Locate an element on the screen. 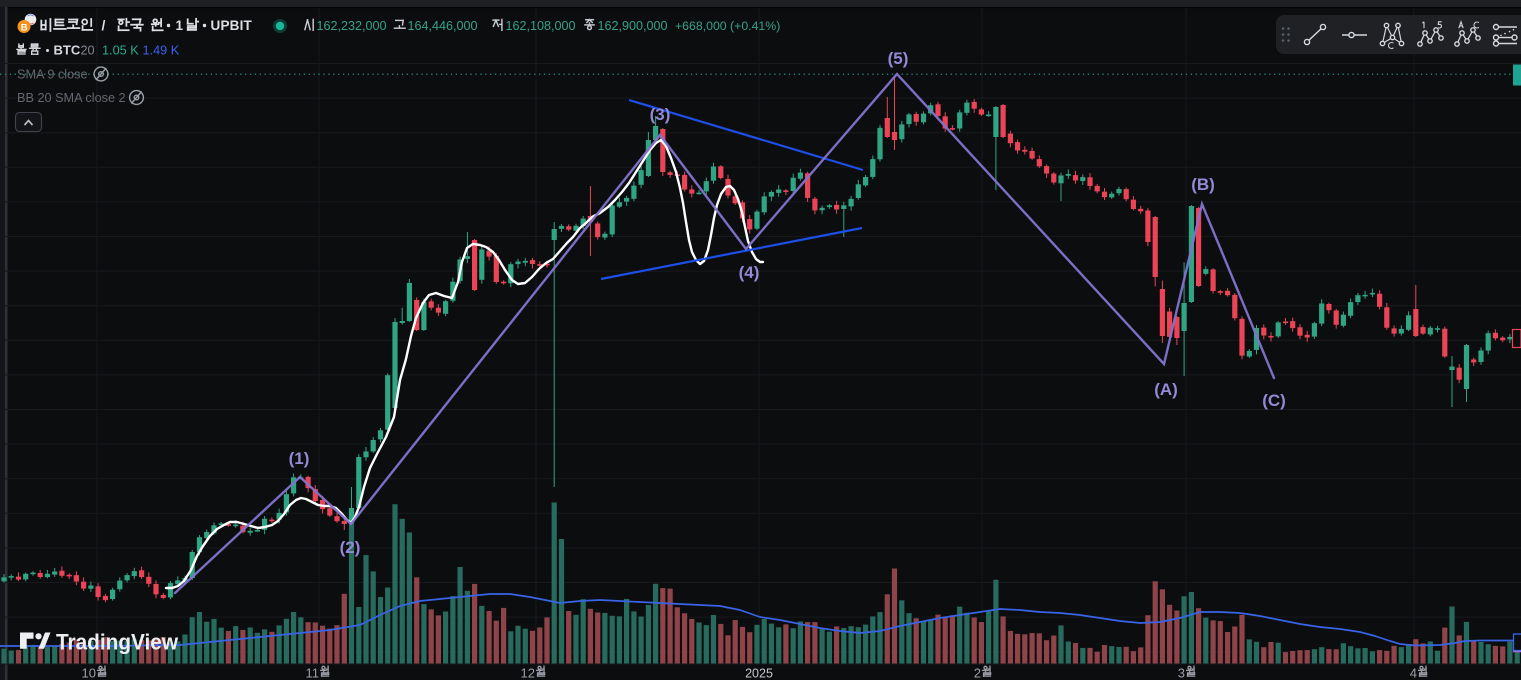 This screenshot has width=1521, height=680. svg-text: (C) is located at coordinates (1274, 400).